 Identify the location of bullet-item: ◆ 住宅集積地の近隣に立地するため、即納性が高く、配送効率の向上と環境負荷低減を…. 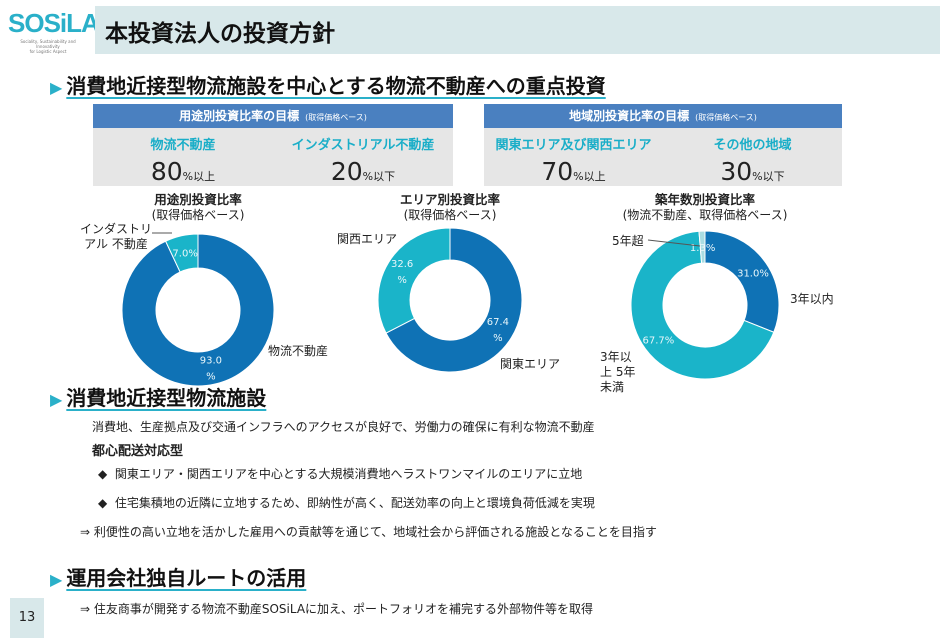
(346, 503).